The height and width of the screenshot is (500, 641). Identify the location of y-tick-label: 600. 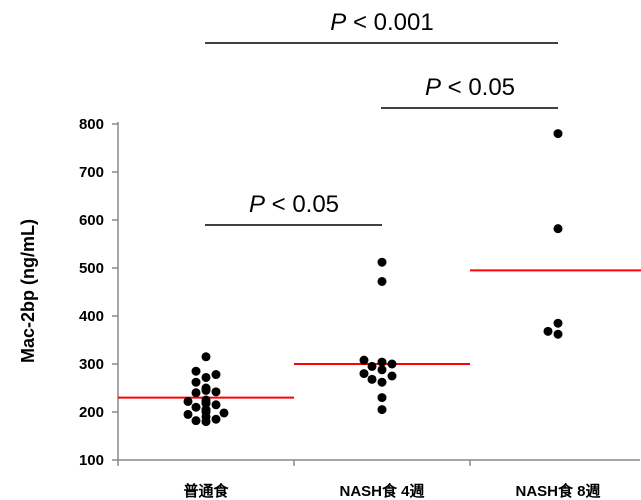
(91, 220).